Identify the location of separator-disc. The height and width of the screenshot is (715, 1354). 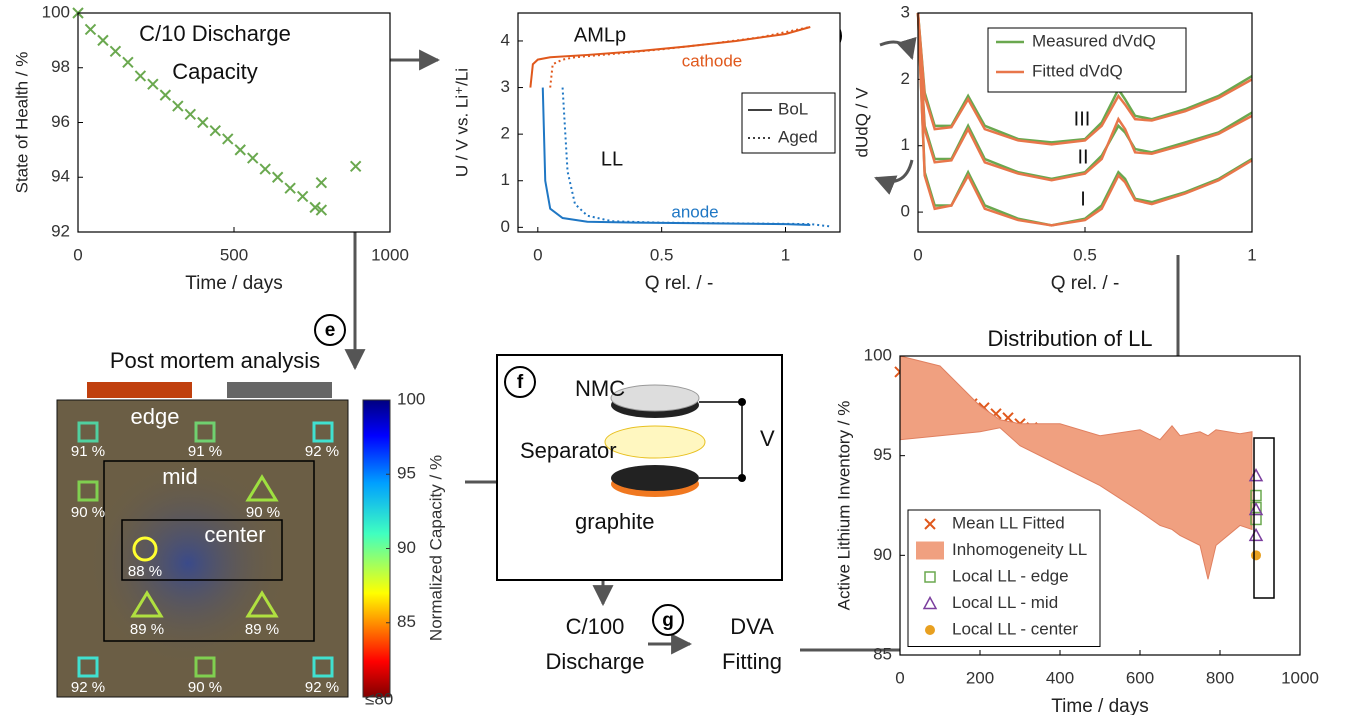
(655, 442).